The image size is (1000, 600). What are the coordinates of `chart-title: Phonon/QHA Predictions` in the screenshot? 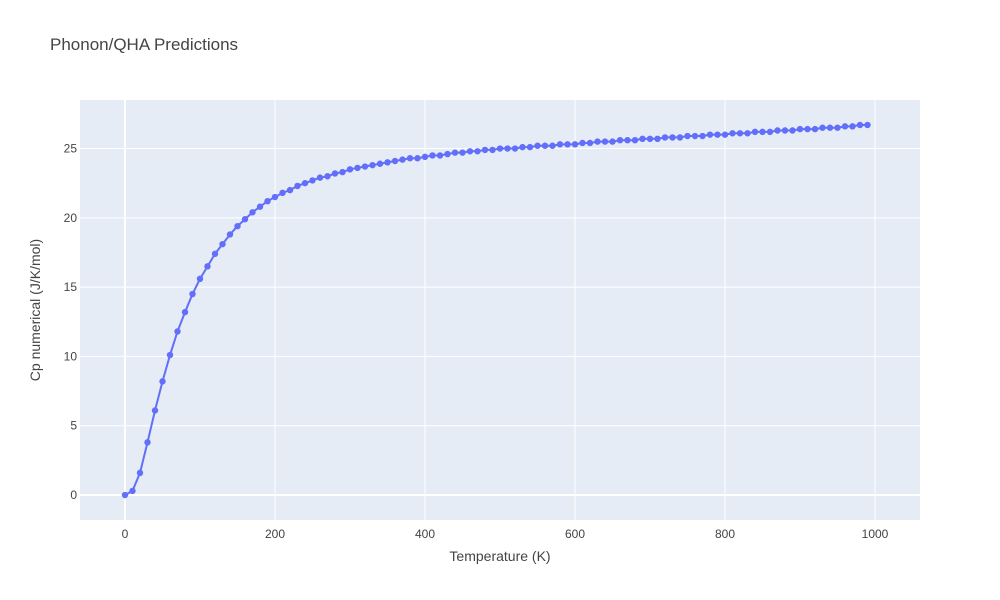 It's located at (144, 44).